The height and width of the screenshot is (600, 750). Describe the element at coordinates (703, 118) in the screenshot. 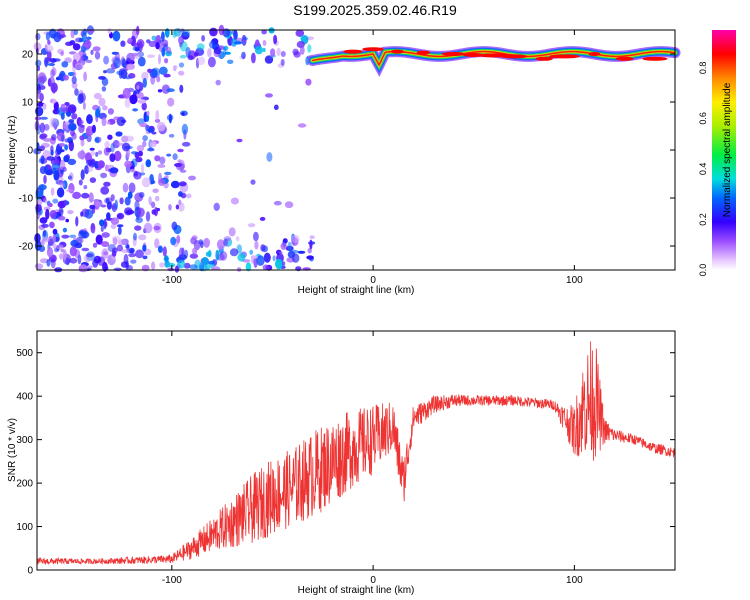

I see `colorbar-tick-label: 0.6` at that location.